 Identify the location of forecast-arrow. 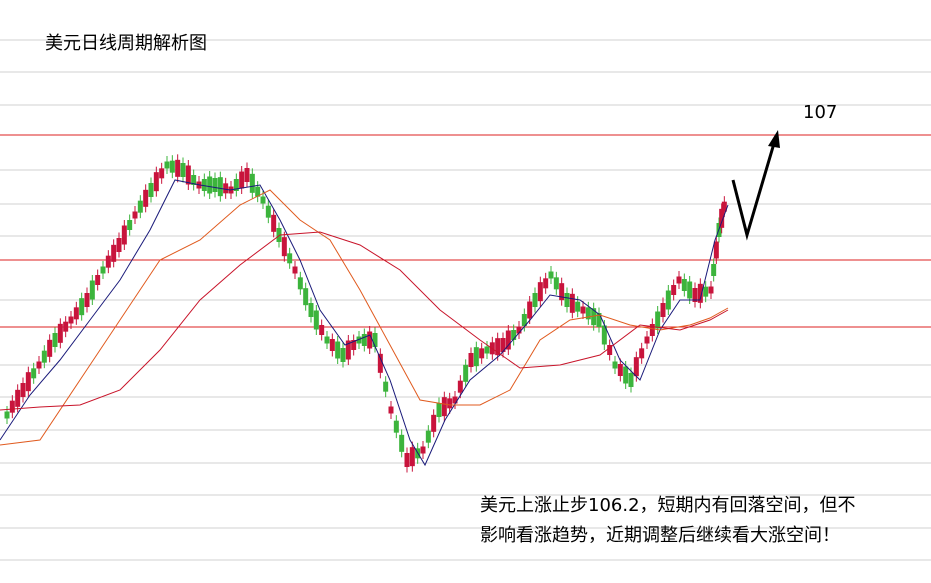
(754, 190).